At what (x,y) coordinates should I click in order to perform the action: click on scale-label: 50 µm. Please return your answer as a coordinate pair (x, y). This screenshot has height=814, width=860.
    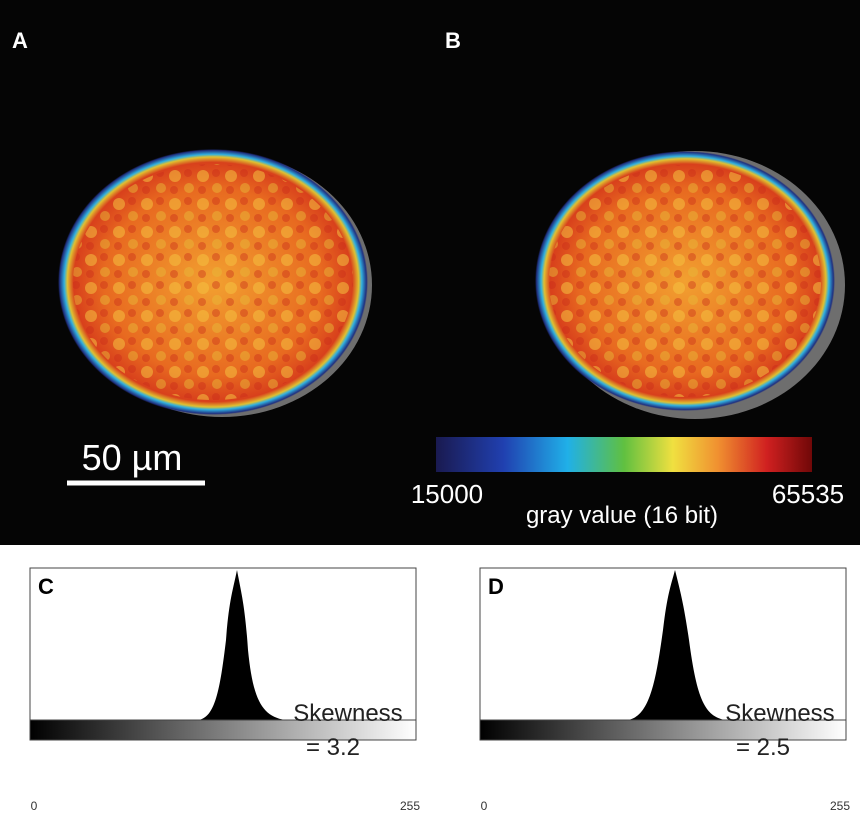
    Looking at the image, I should click on (132, 457).